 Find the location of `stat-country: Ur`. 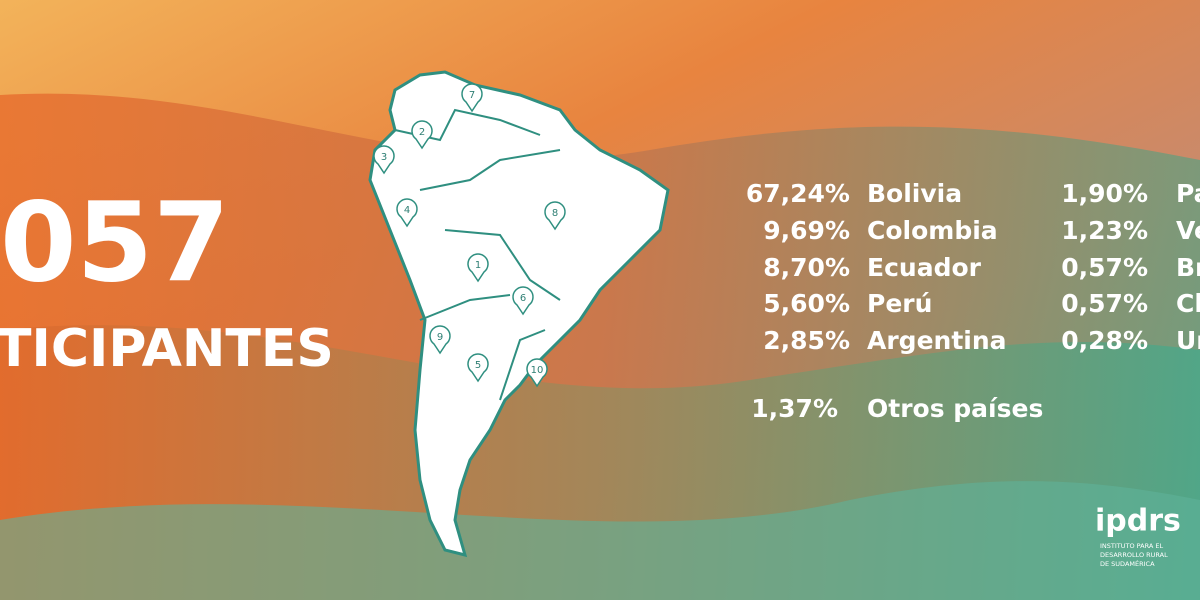

stat-country: Ur is located at coordinates (1188, 340).